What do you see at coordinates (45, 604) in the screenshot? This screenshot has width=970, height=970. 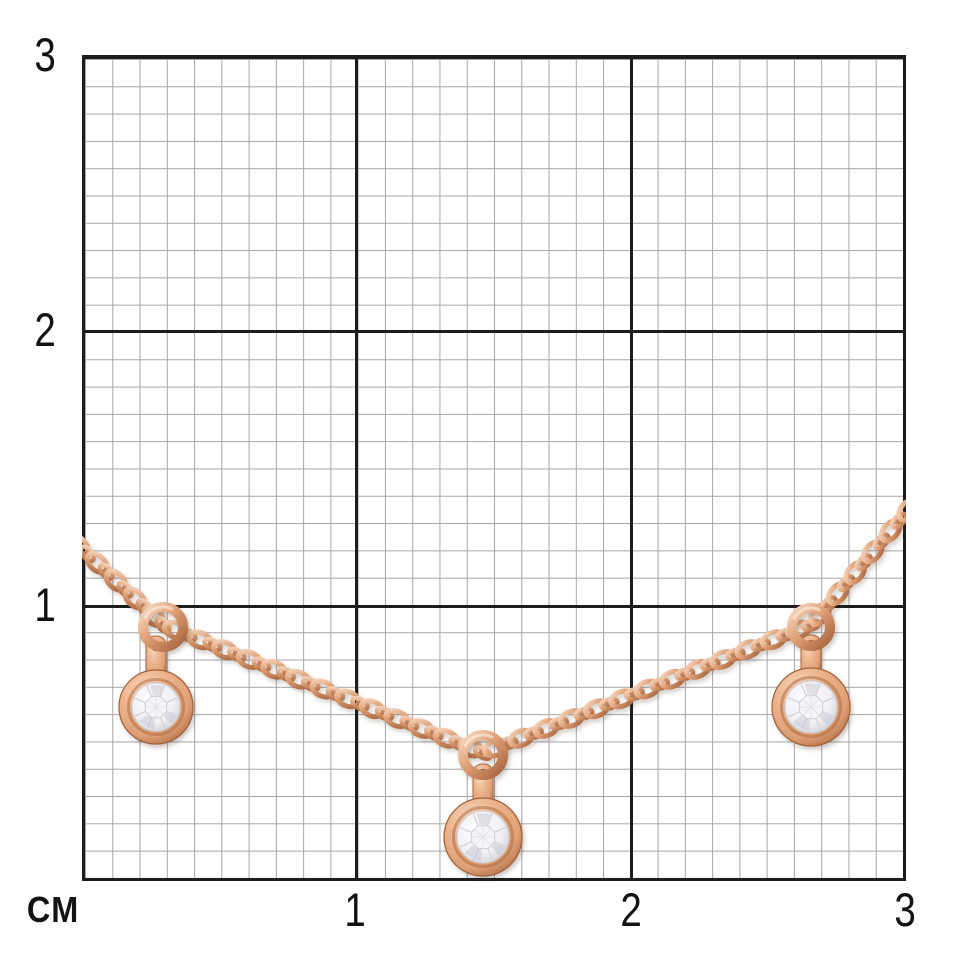 I see `y-axis-label-1cm: 1` at bounding box center [45, 604].